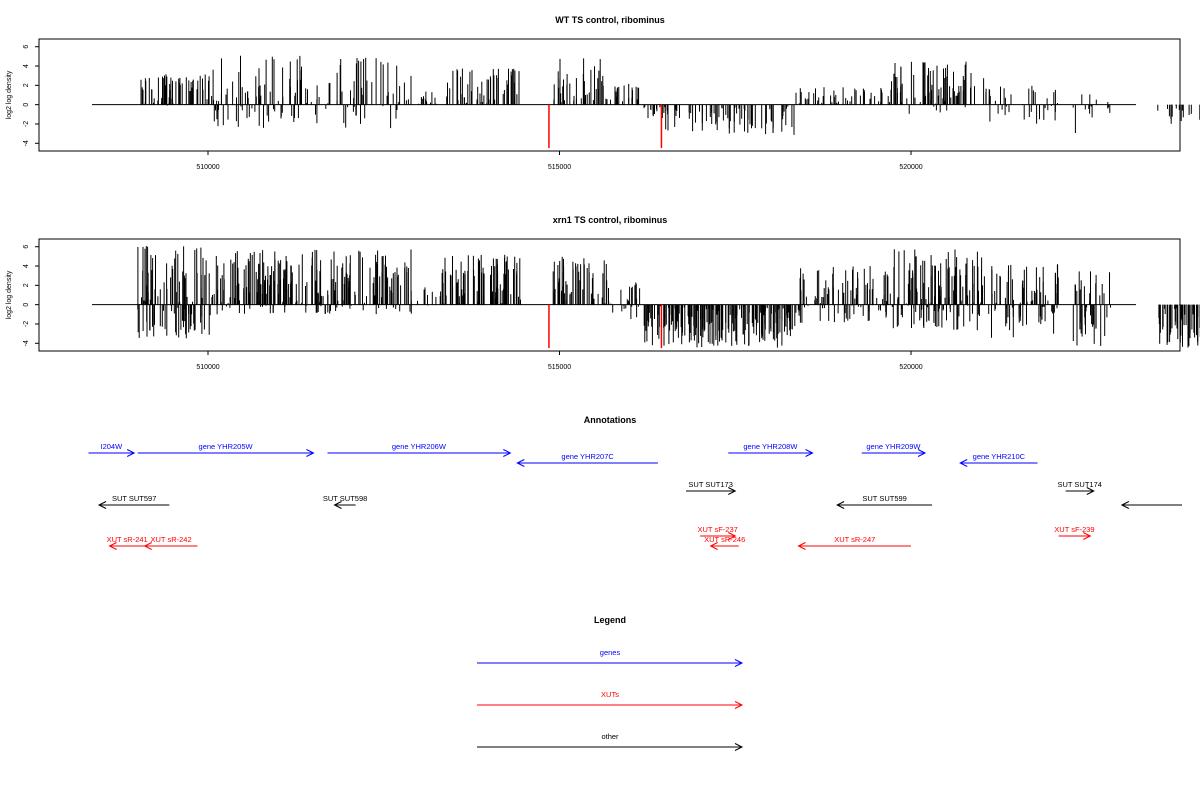 This screenshot has width=1200, height=800. I want to click on annotation-other: SUT SUT598, so click(345, 501).